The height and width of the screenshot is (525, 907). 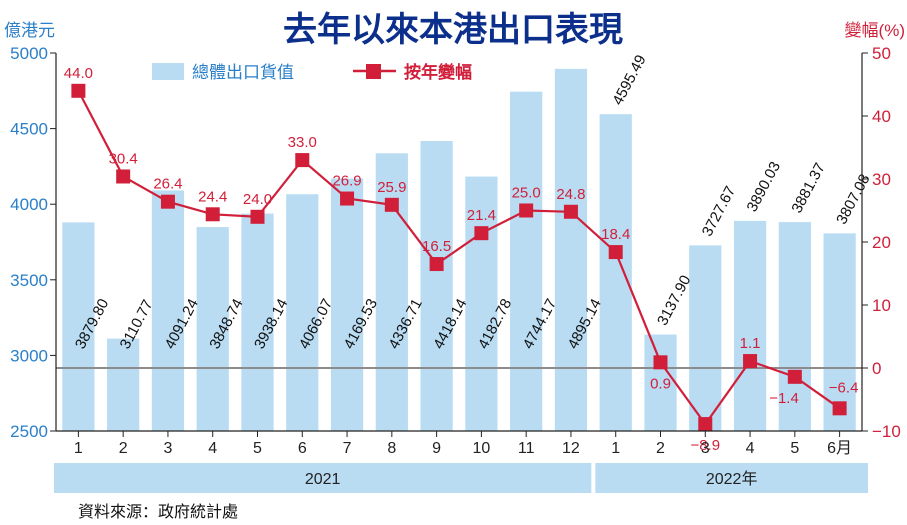 What do you see at coordinates (674, 301) in the screenshot?
I see `bar-value-label: 3137.90` at bounding box center [674, 301].